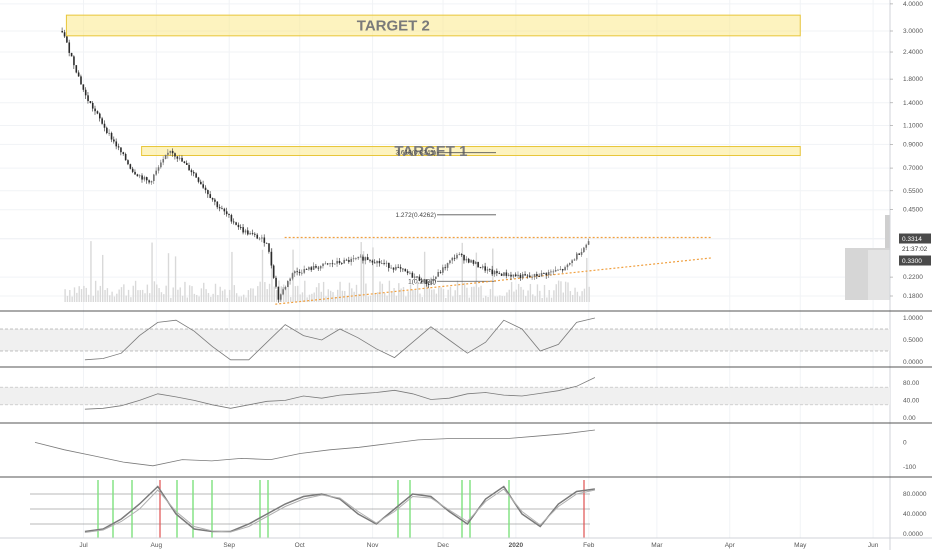  I want to click on panel-1-tick-1: 40.00, so click(911, 400).